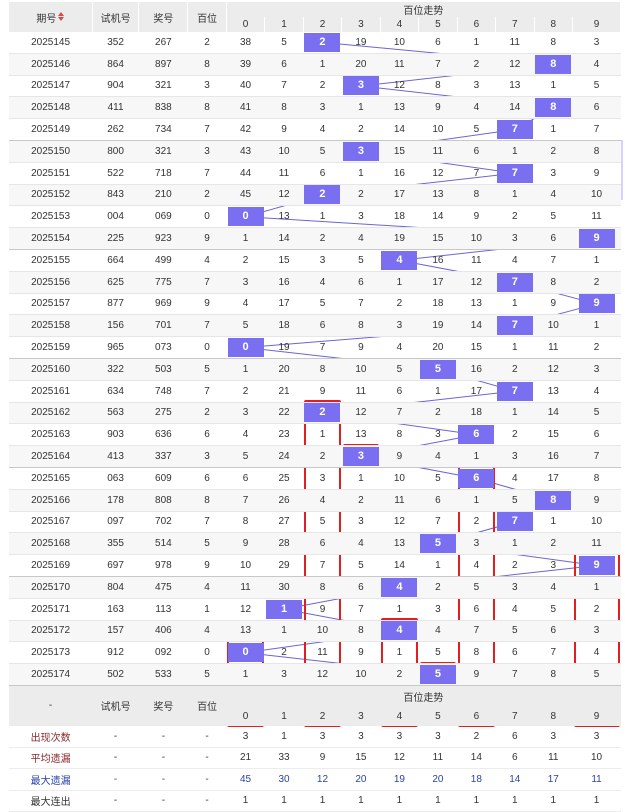 The height and width of the screenshot is (812, 625). I want to click on hit-cell: 8, so click(553, 500).